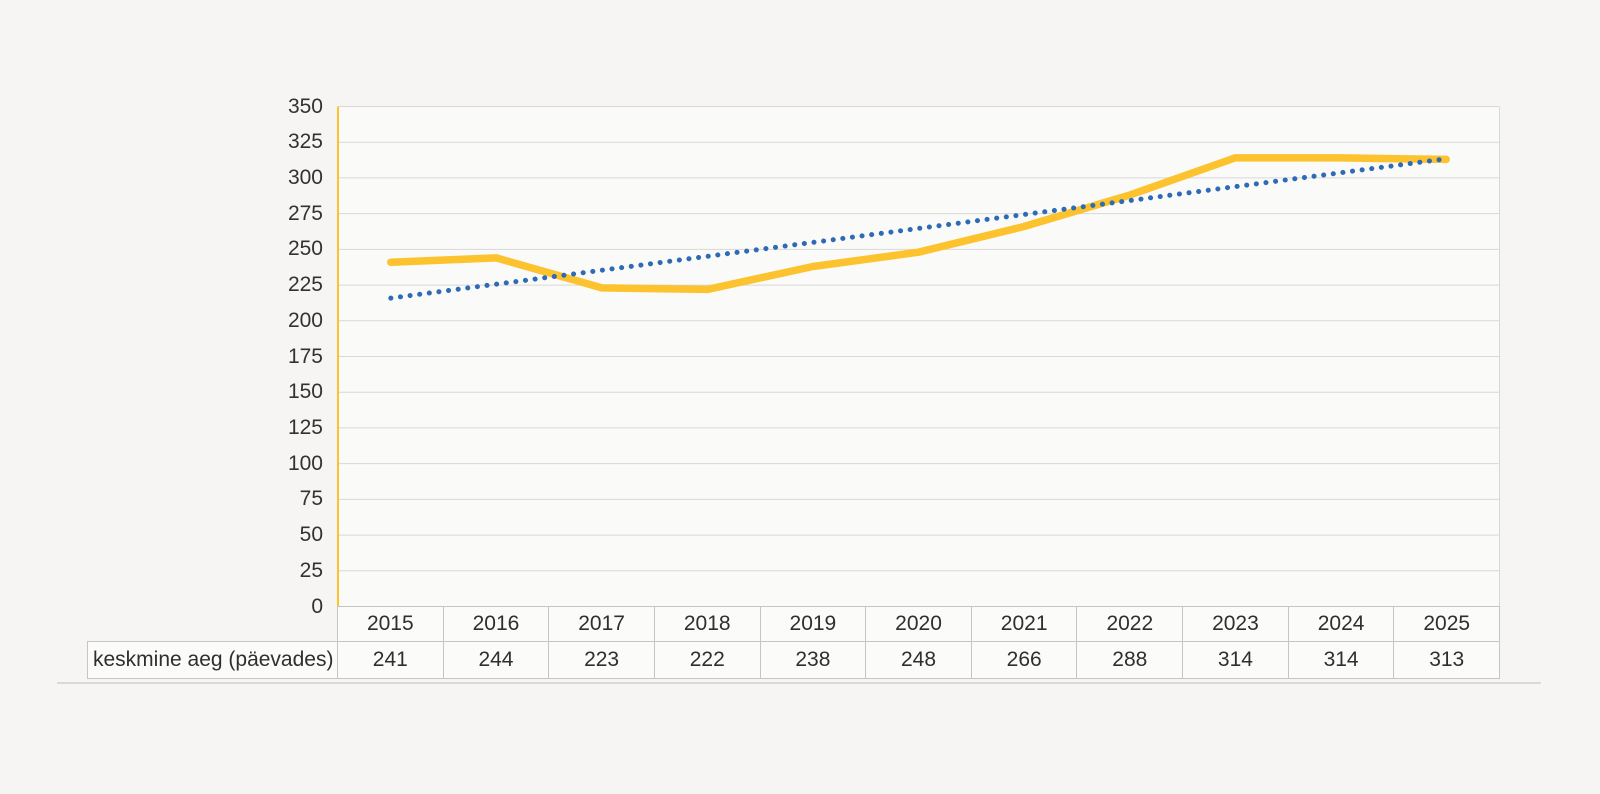 The height and width of the screenshot is (794, 1600). What do you see at coordinates (706, 624) in the screenshot?
I see `year-cell: 2018` at bounding box center [706, 624].